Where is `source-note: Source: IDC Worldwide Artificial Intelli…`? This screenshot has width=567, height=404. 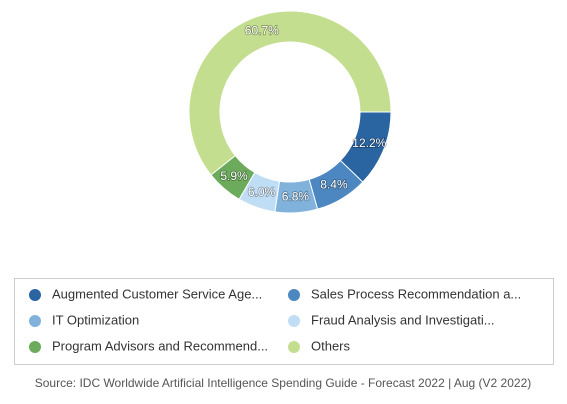
source-note: Source: IDC Worldwide Artificial Intelli… is located at coordinates (283, 383).